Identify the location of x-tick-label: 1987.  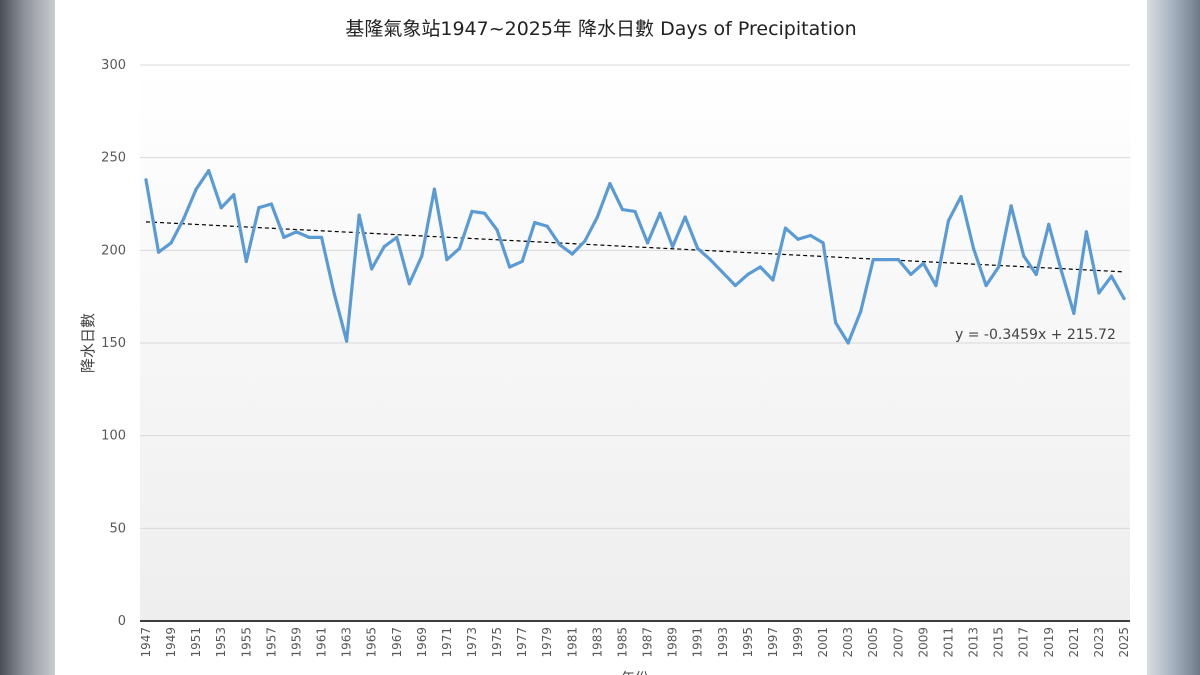
(648, 642).